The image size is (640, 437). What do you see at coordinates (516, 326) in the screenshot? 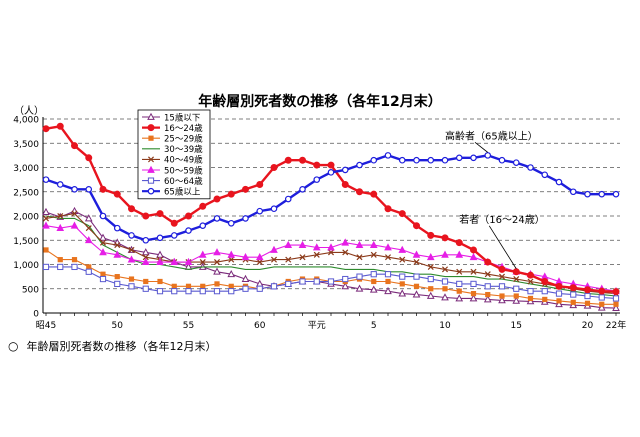
I see `x-tick-label: 15` at bounding box center [516, 326].